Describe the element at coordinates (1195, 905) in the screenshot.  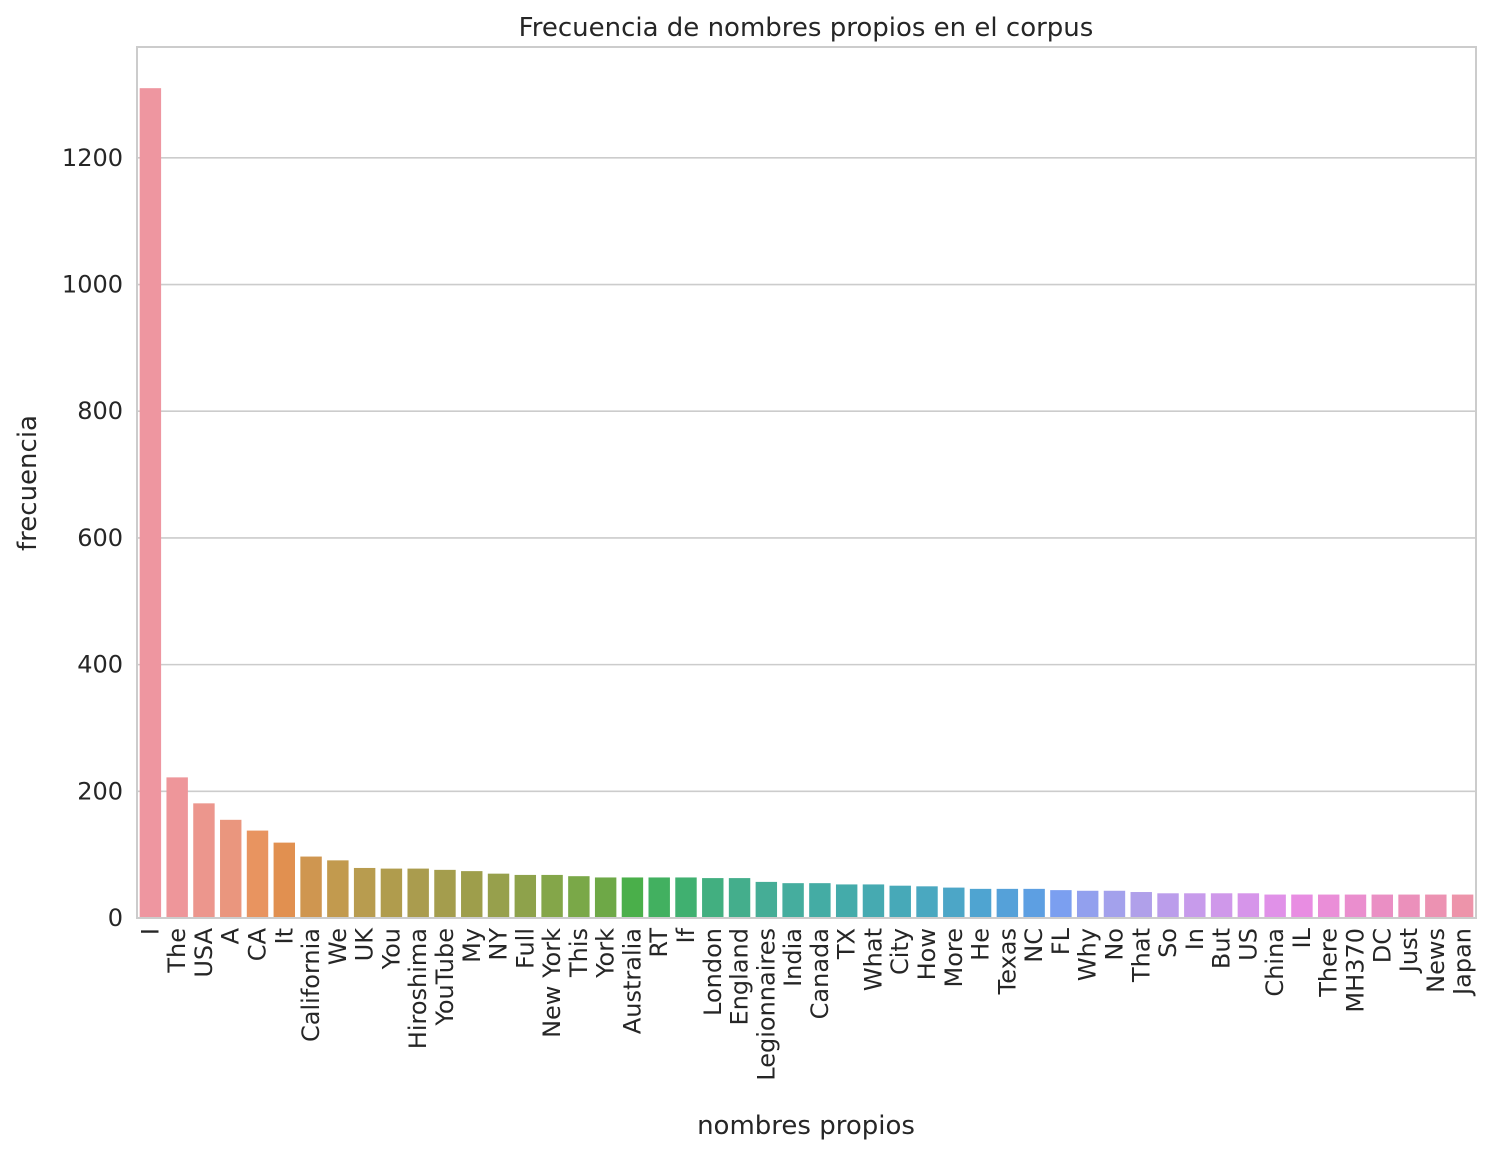
I see `bar-in` at that location.